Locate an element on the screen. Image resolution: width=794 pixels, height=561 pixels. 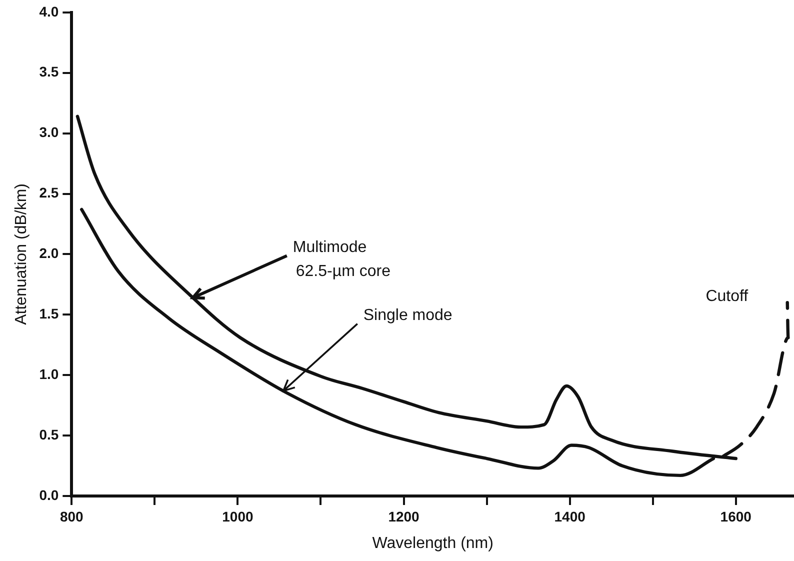
y-axis-title: Attenuation (dB/km) is located at coordinates (21, 254).